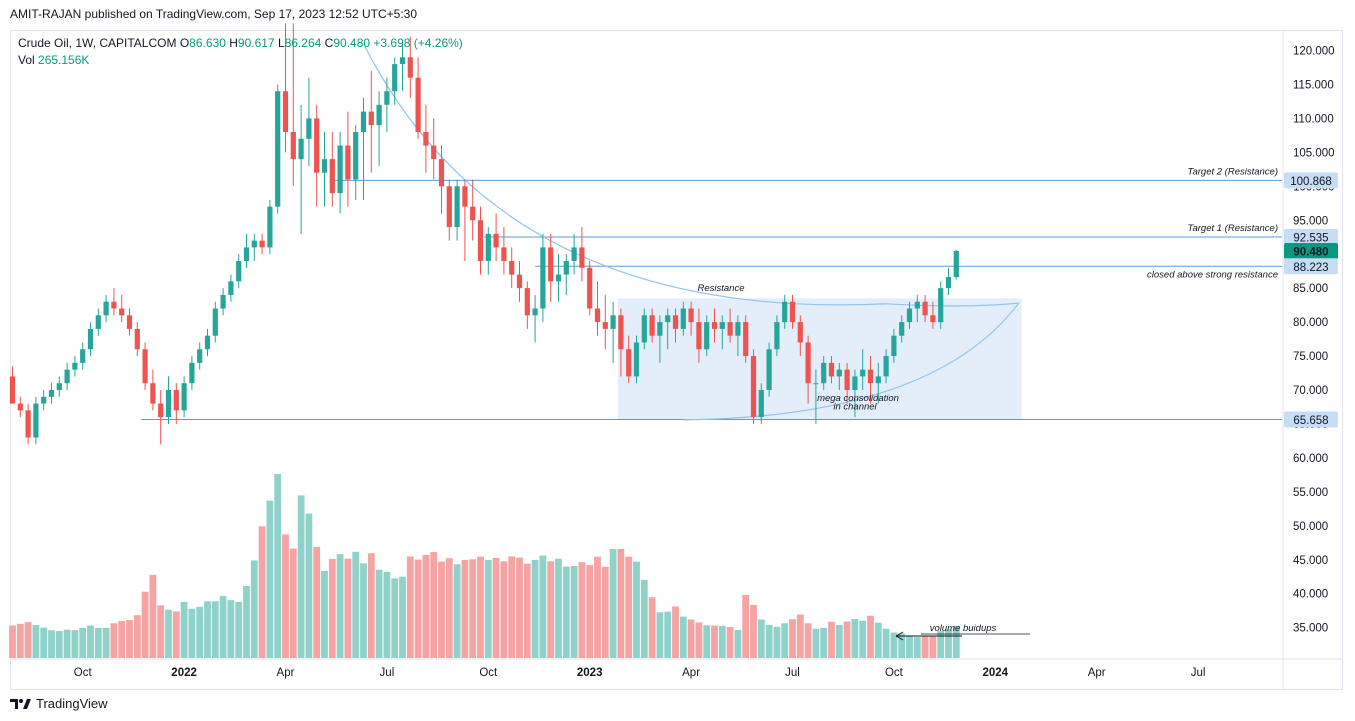 The height and width of the screenshot is (721, 1355). Describe the element at coordinates (59, 703) in the screenshot. I see `brand: TradingView` at that location.